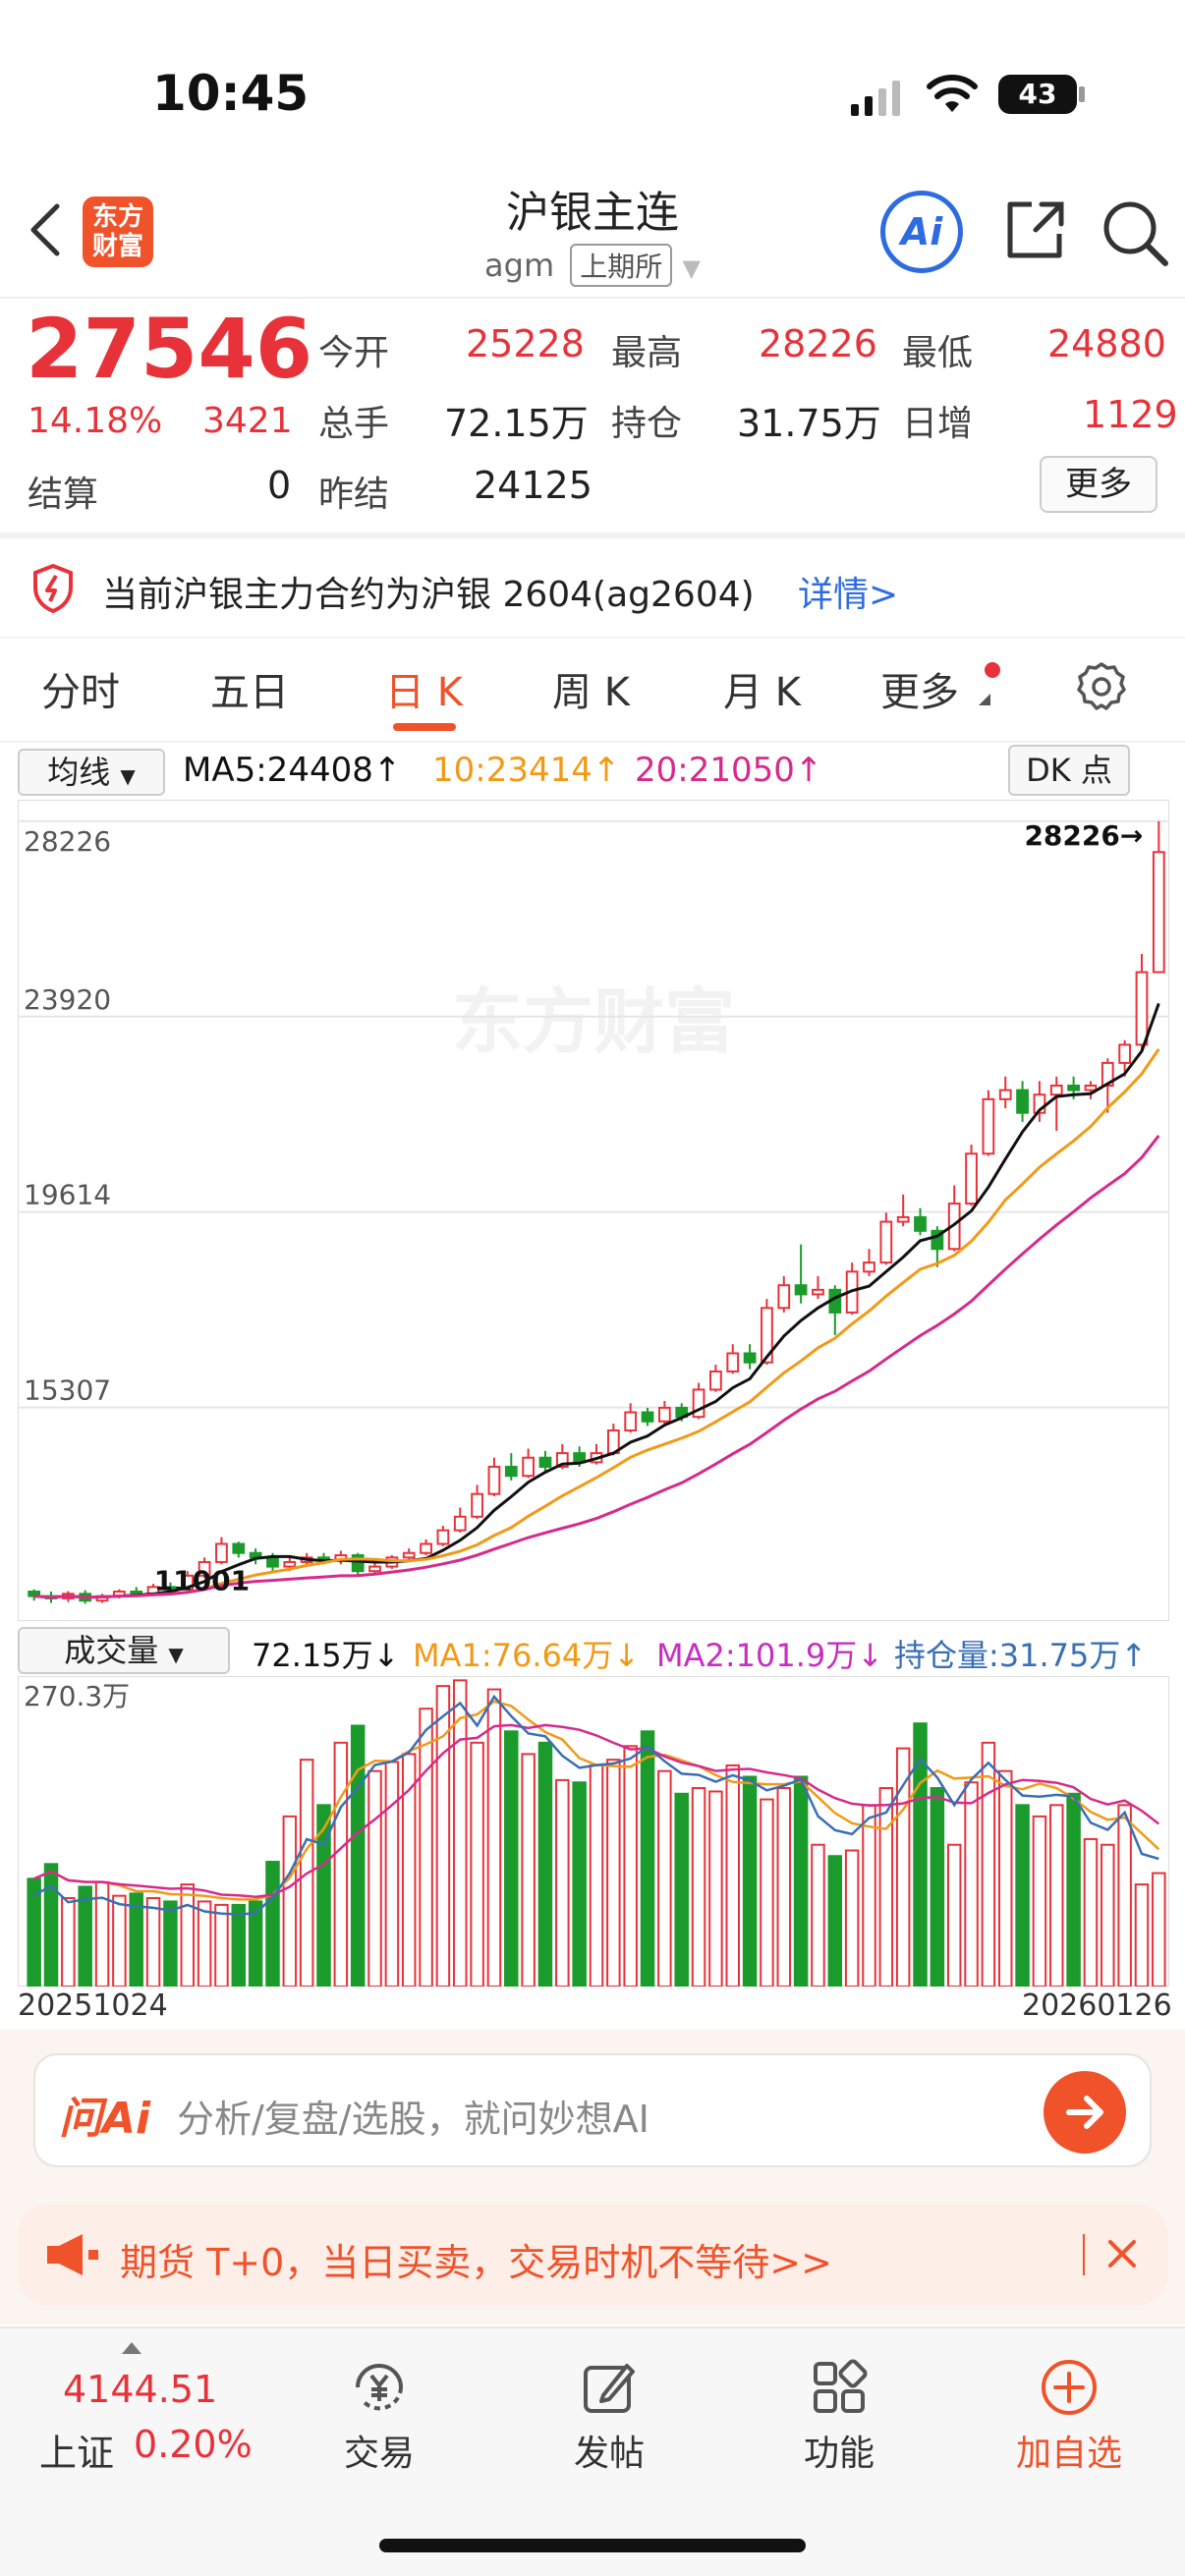 The width and height of the screenshot is (1185, 2576). I want to click on header-divider, so click(592, 298).